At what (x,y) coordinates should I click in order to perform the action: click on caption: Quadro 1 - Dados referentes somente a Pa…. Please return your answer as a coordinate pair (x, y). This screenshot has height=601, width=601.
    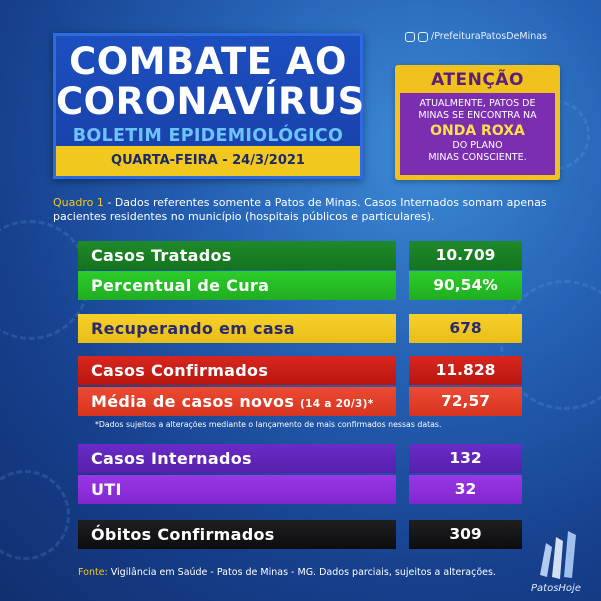
    Looking at the image, I should click on (308, 210).